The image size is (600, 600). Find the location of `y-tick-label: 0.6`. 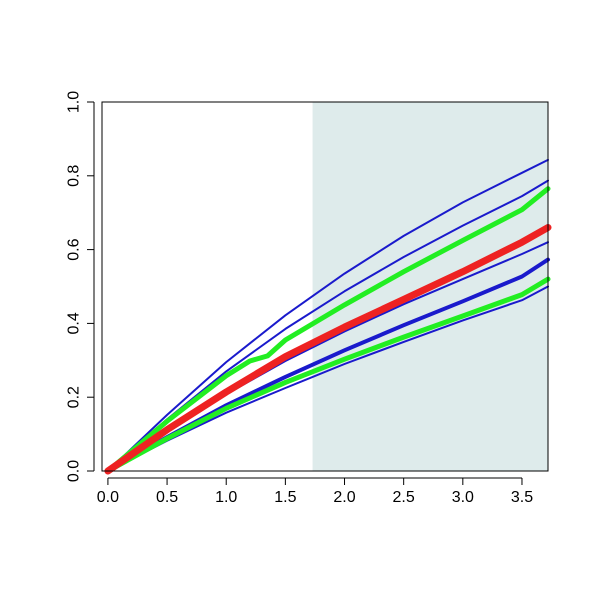

y-tick-label: 0.6 is located at coordinates (74, 249).